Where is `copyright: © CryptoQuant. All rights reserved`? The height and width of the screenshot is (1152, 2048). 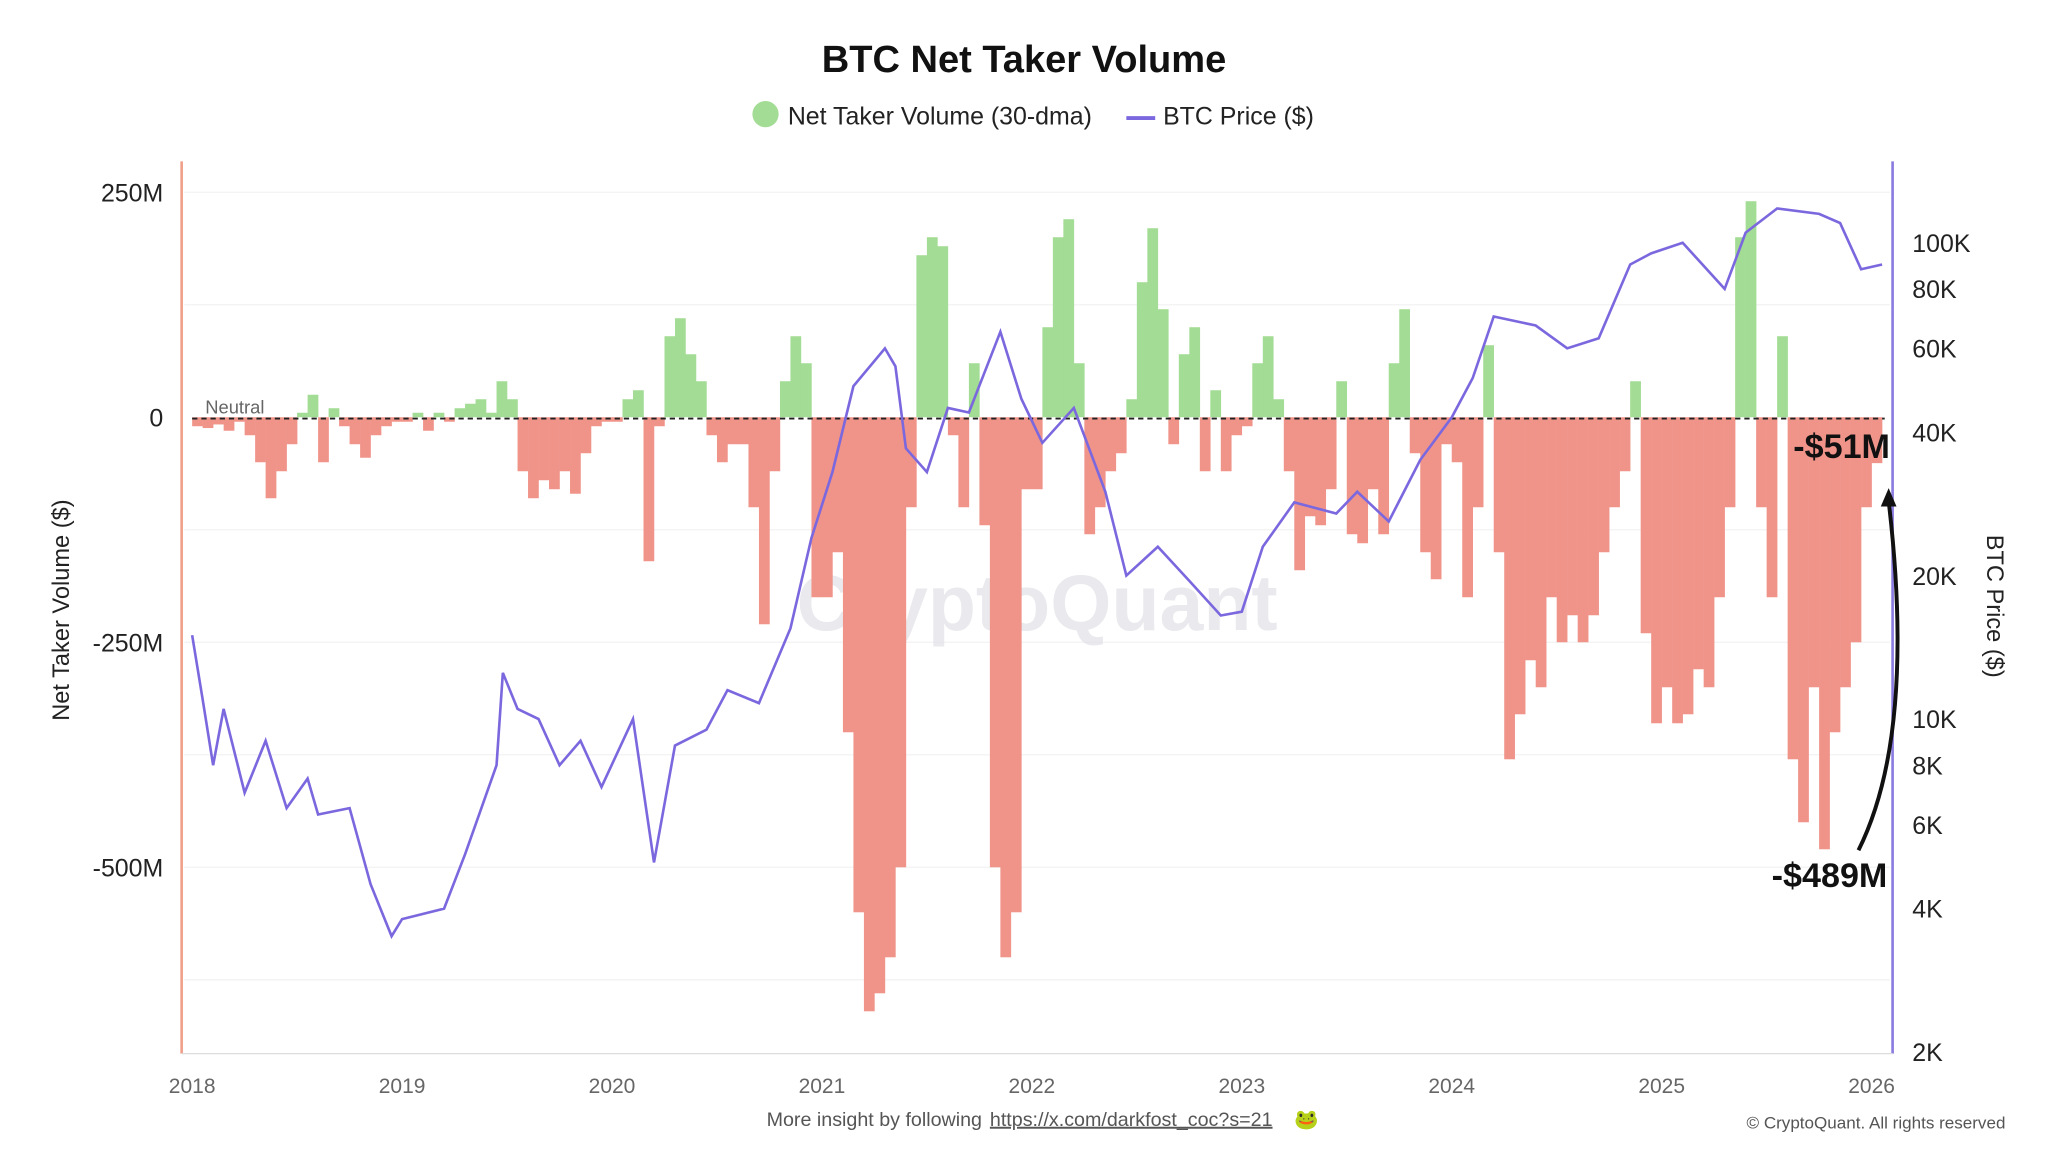
copyright: © CryptoQuant. All rights reserved is located at coordinates (1876, 1122).